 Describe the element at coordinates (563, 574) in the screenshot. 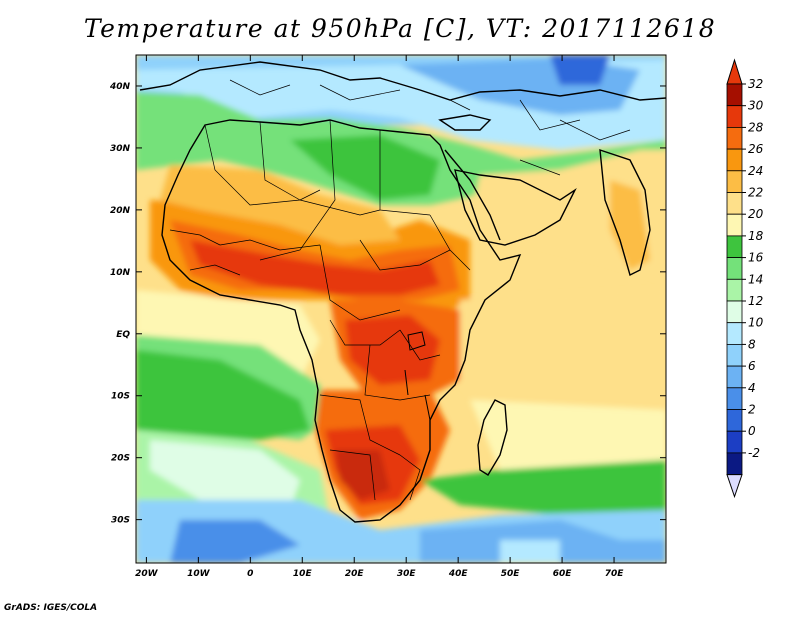

I see `lon-label: 60E` at that location.